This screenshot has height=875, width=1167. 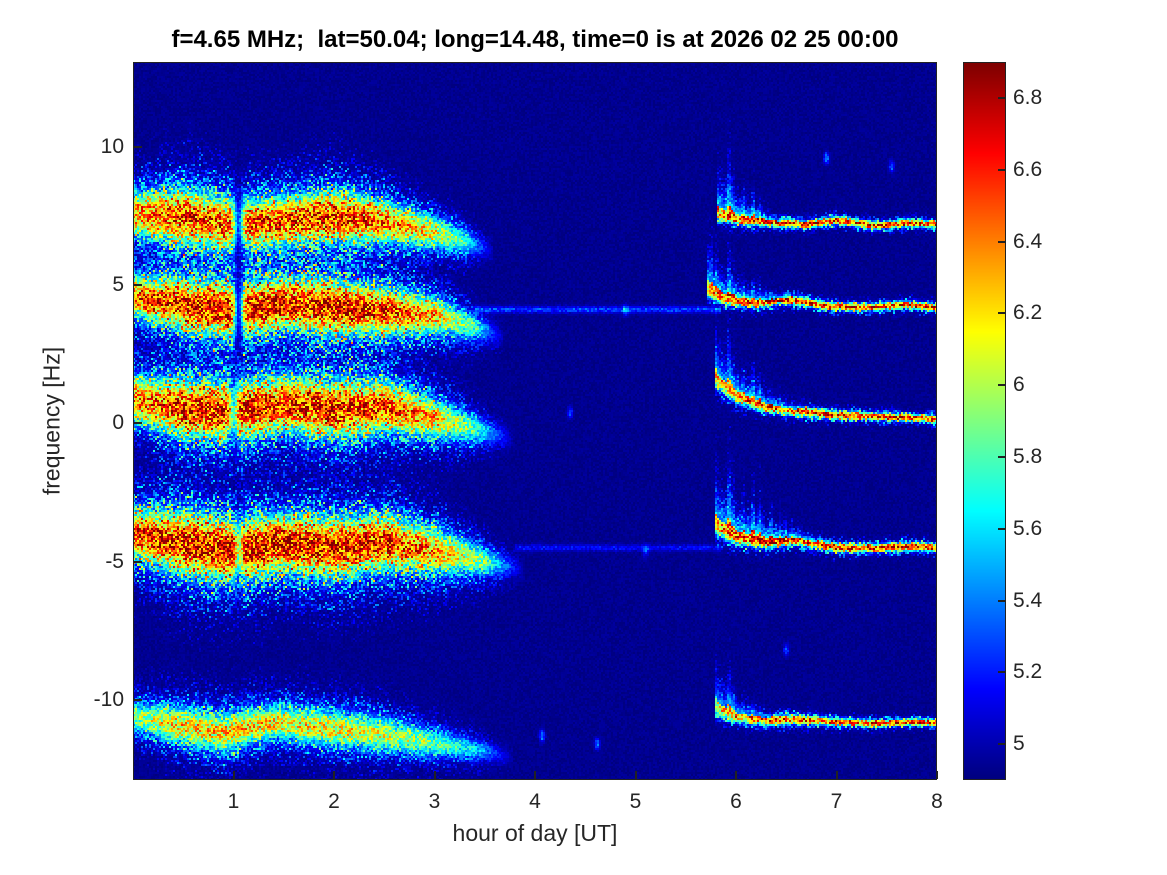 What do you see at coordinates (1028, 528) in the screenshot?
I see `colorbar-tick-label: 5.6` at bounding box center [1028, 528].